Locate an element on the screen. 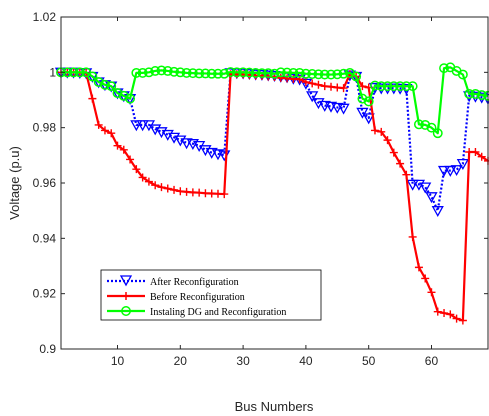 This screenshot has width=489, height=416. legend-entry-after-reconfiguration: After Reconfiguration is located at coordinates (173, 281).